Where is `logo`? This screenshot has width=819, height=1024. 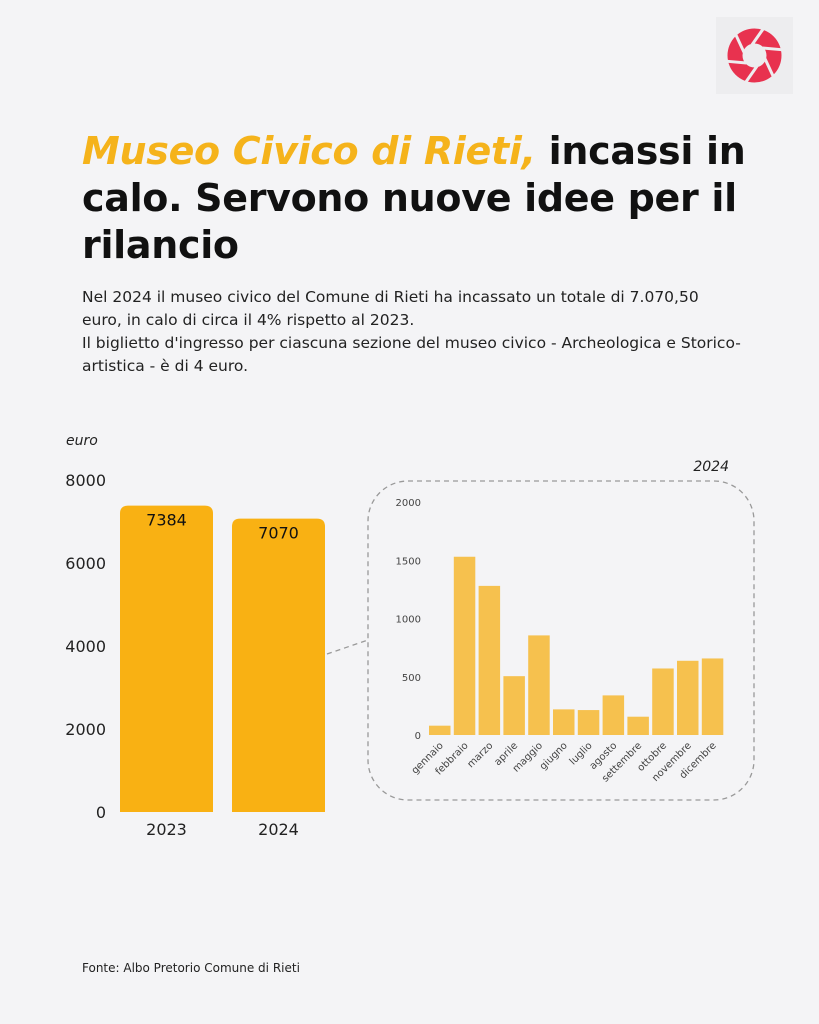
logo is located at coordinates (754, 55).